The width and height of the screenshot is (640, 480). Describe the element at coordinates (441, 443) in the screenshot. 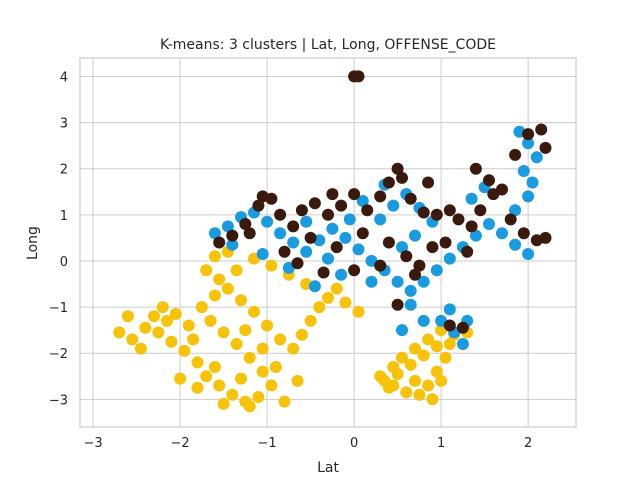

I see `x-tick-label: 1` at that location.